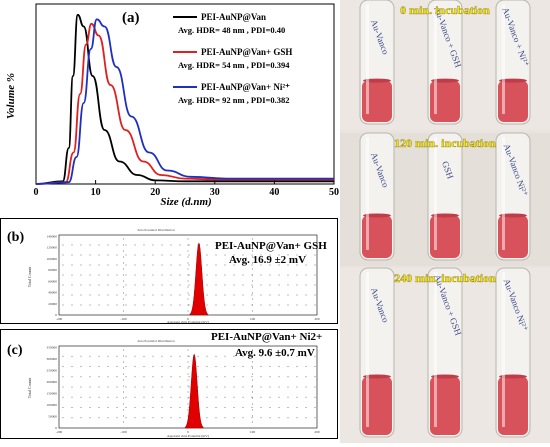  I want to click on meniscus, so click(445, 80).